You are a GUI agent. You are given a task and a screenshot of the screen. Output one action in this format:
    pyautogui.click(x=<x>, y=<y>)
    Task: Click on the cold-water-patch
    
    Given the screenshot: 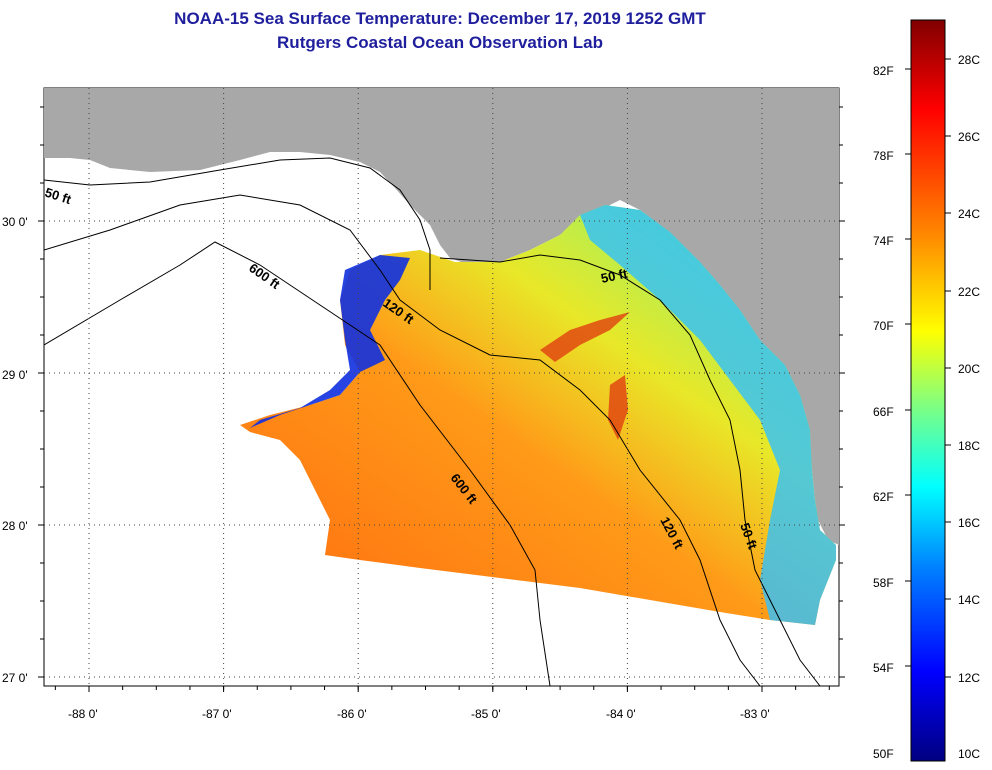 What is the action you would take?
    pyautogui.click(x=330, y=341)
    